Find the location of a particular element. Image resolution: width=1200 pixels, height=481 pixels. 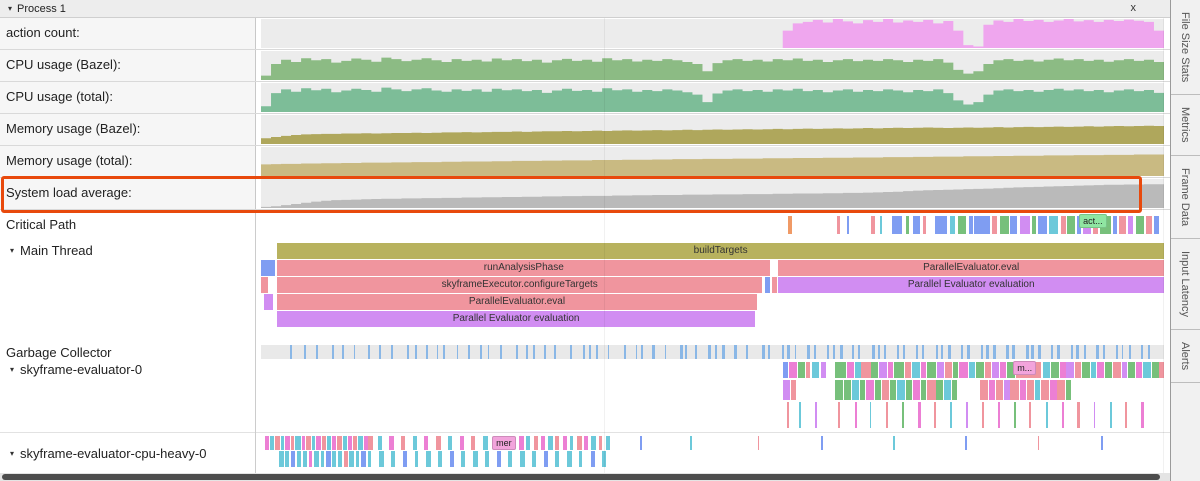

scrollbar-handle is located at coordinates (581, 477).